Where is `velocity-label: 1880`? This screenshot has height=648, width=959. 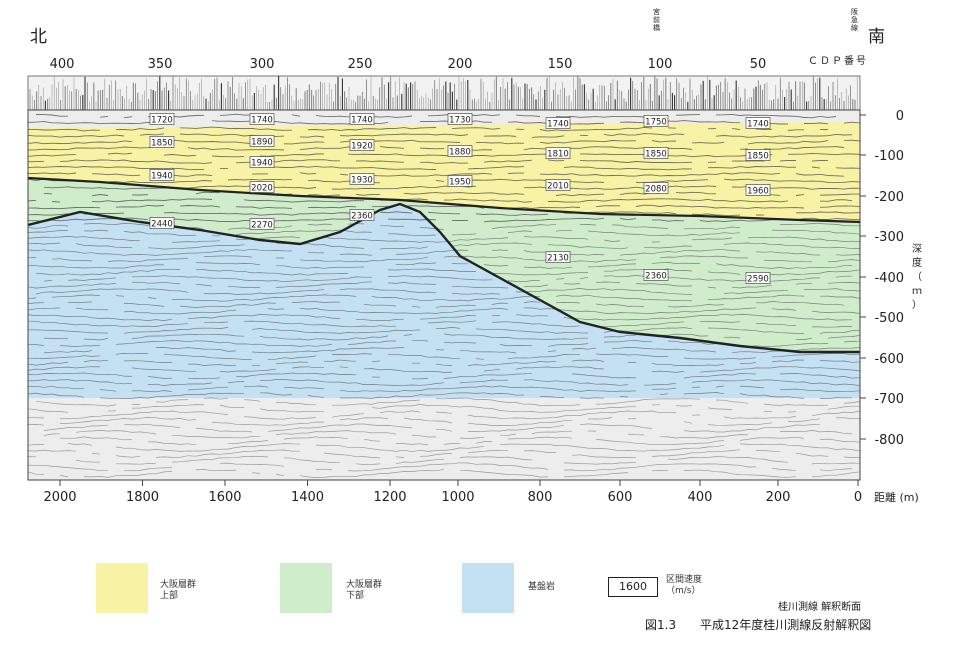
velocity-label: 1880 is located at coordinates (460, 151).